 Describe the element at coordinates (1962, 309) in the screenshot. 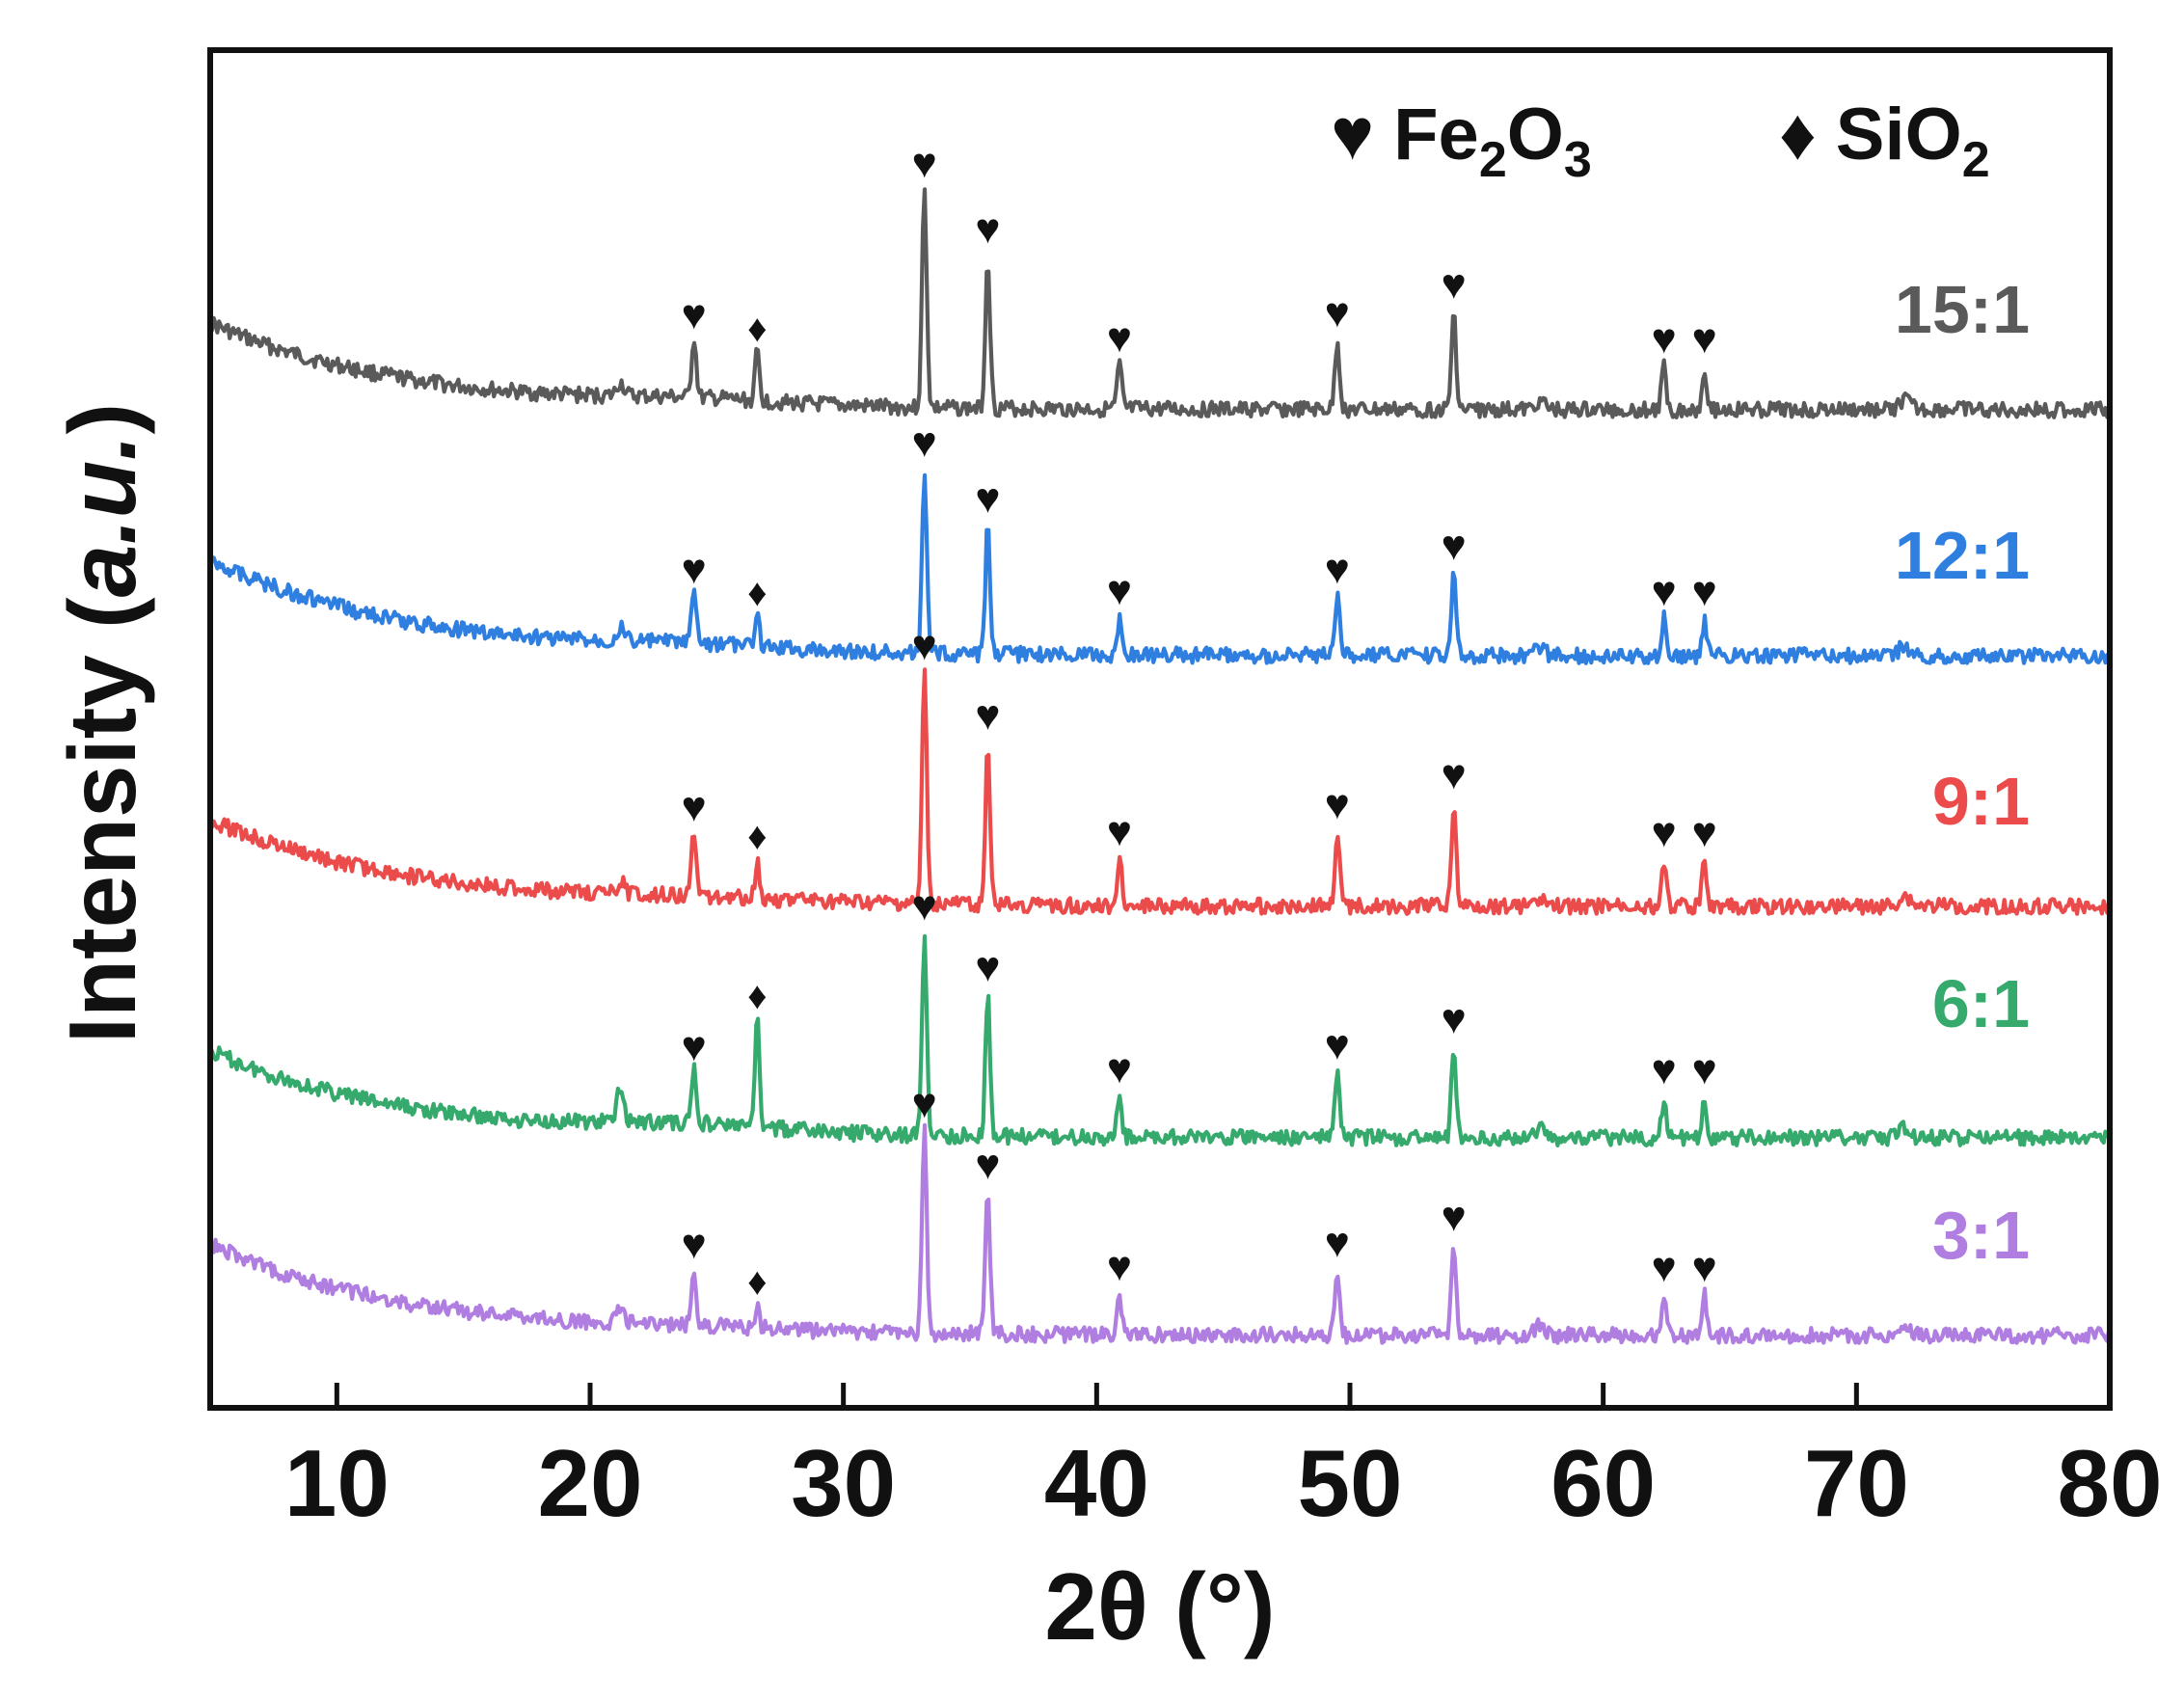

I see `series-label-15-1: 15:1` at that location.